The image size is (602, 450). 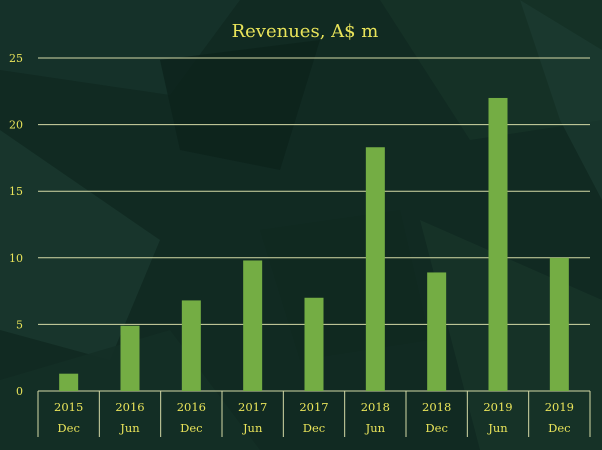 What do you see at coordinates (16, 225) in the screenshot?
I see `y-axis-ticks: 0 5 10 15 20 25` at bounding box center [16, 225].